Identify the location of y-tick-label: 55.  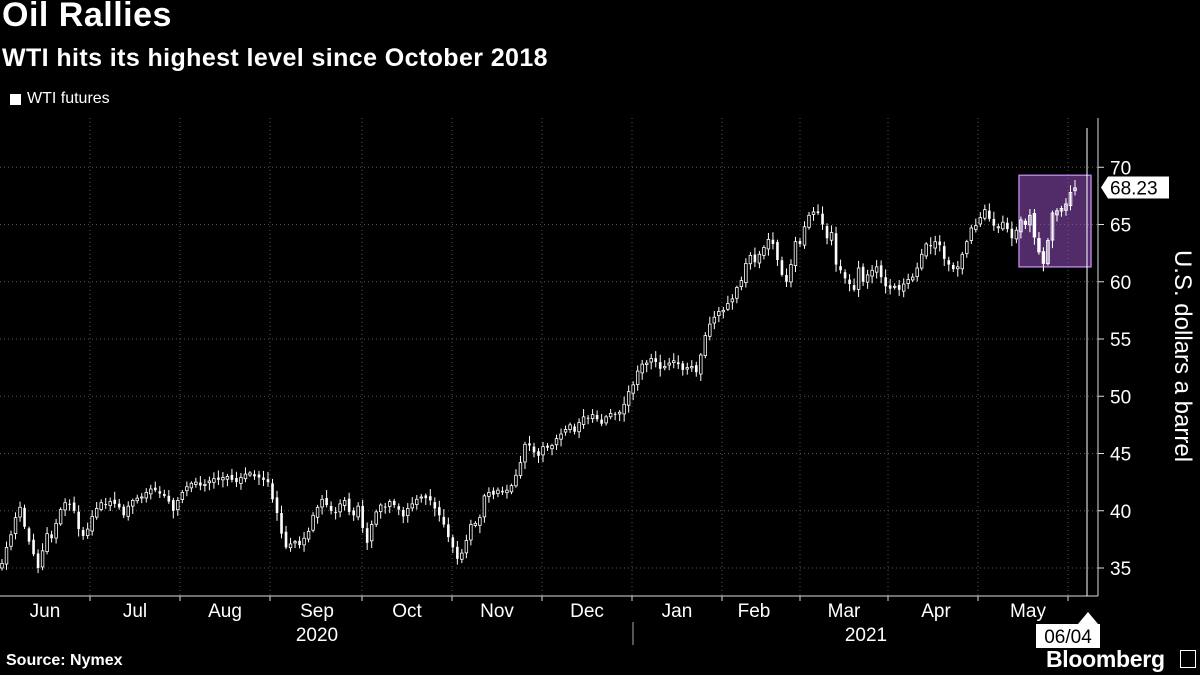
(1120, 340).